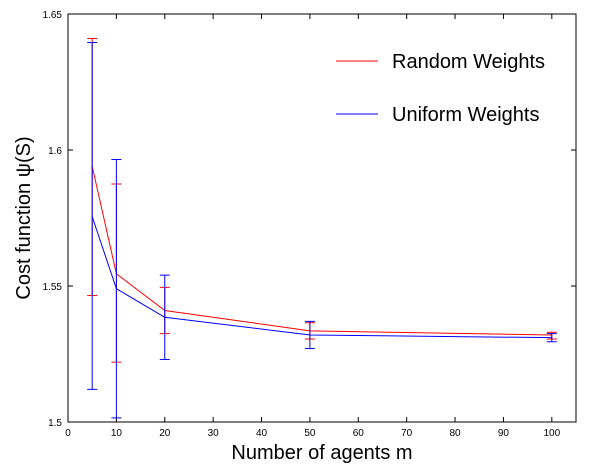 This screenshot has height=464, width=593. What do you see at coordinates (55, 151) in the screenshot?
I see `y-tick-label: 1.6` at bounding box center [55, 151].